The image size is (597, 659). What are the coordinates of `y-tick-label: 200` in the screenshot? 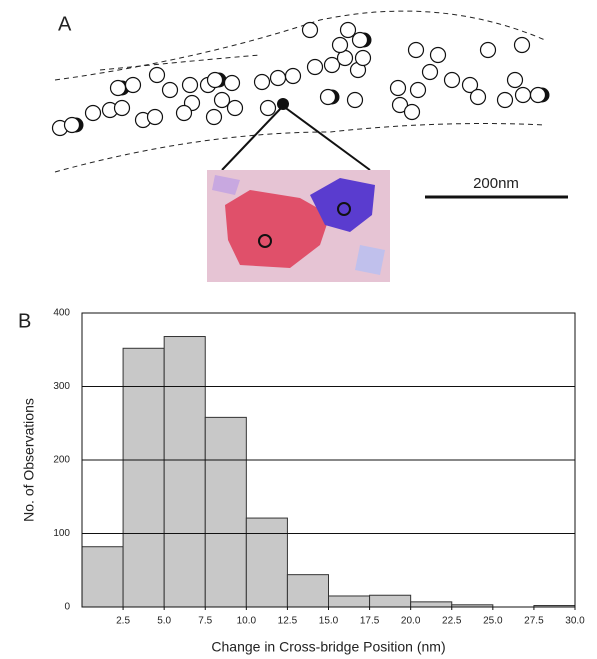 It's located at (61, 460).